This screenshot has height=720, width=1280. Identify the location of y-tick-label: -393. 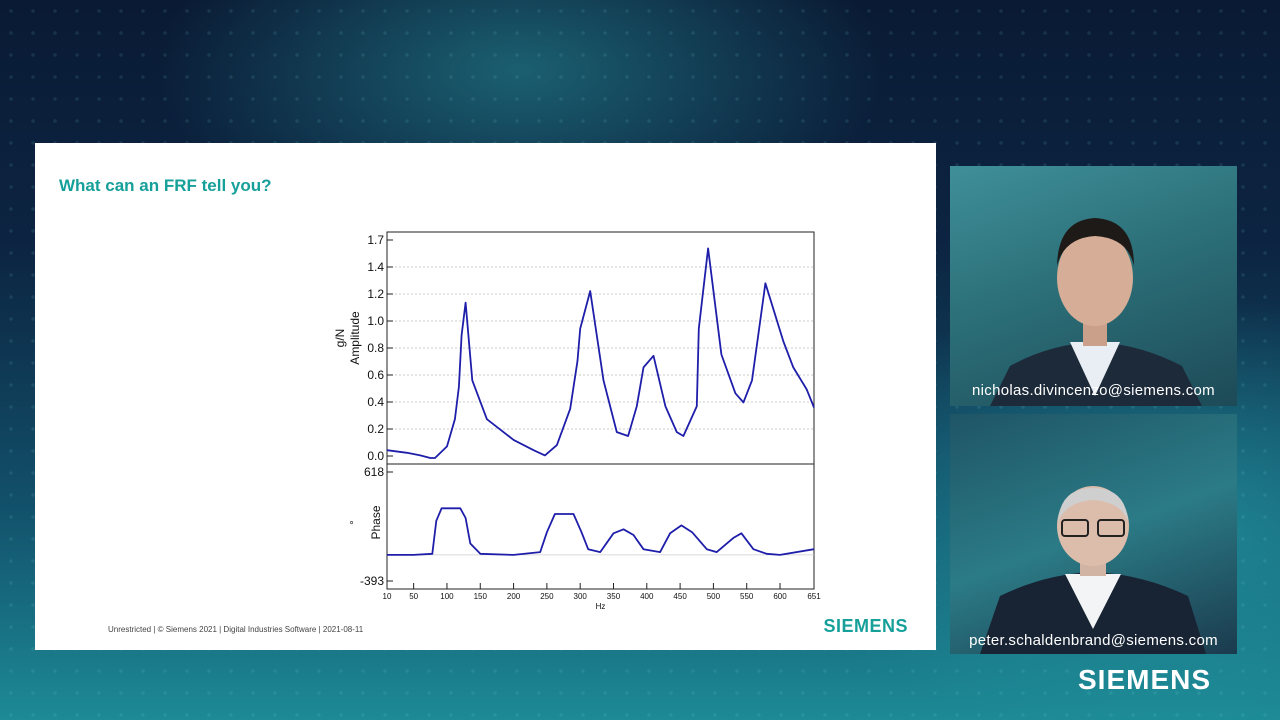
(372, 581).